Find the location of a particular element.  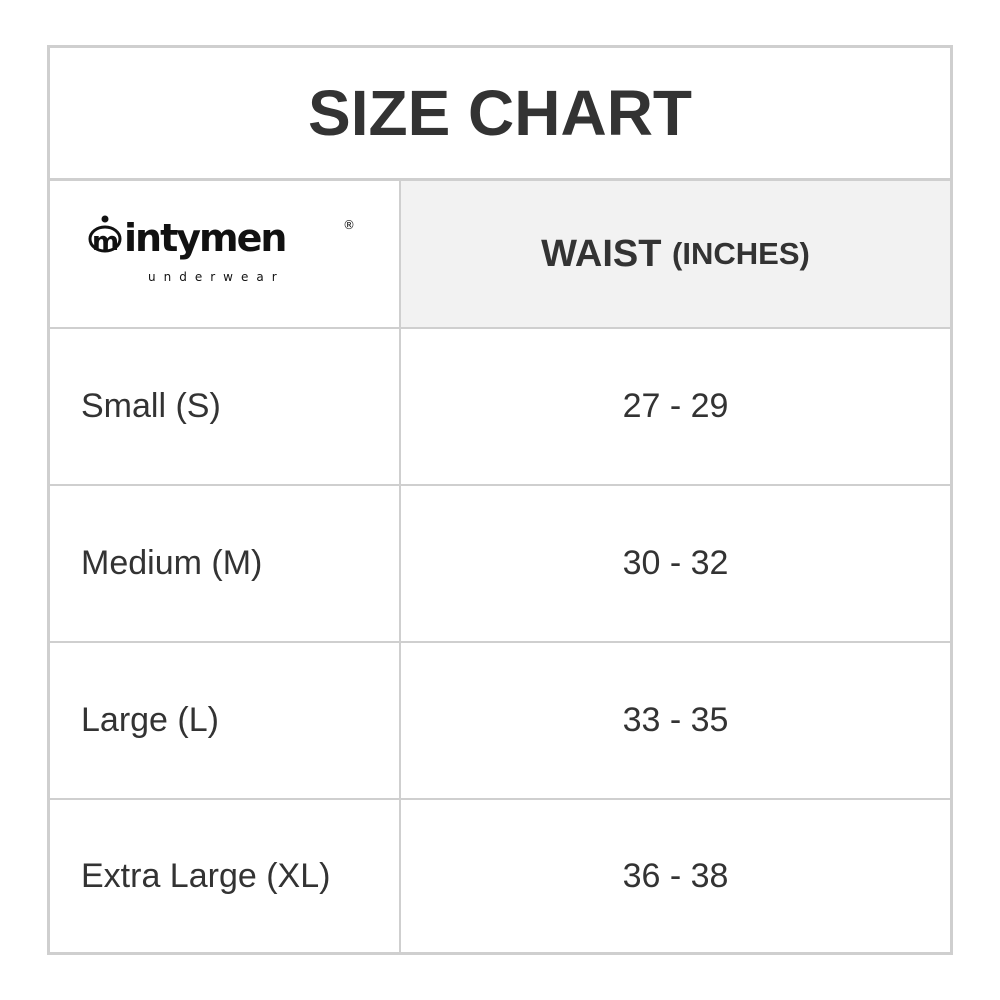

waist-value: 36 - 38 is located at coordinates (675, 875).